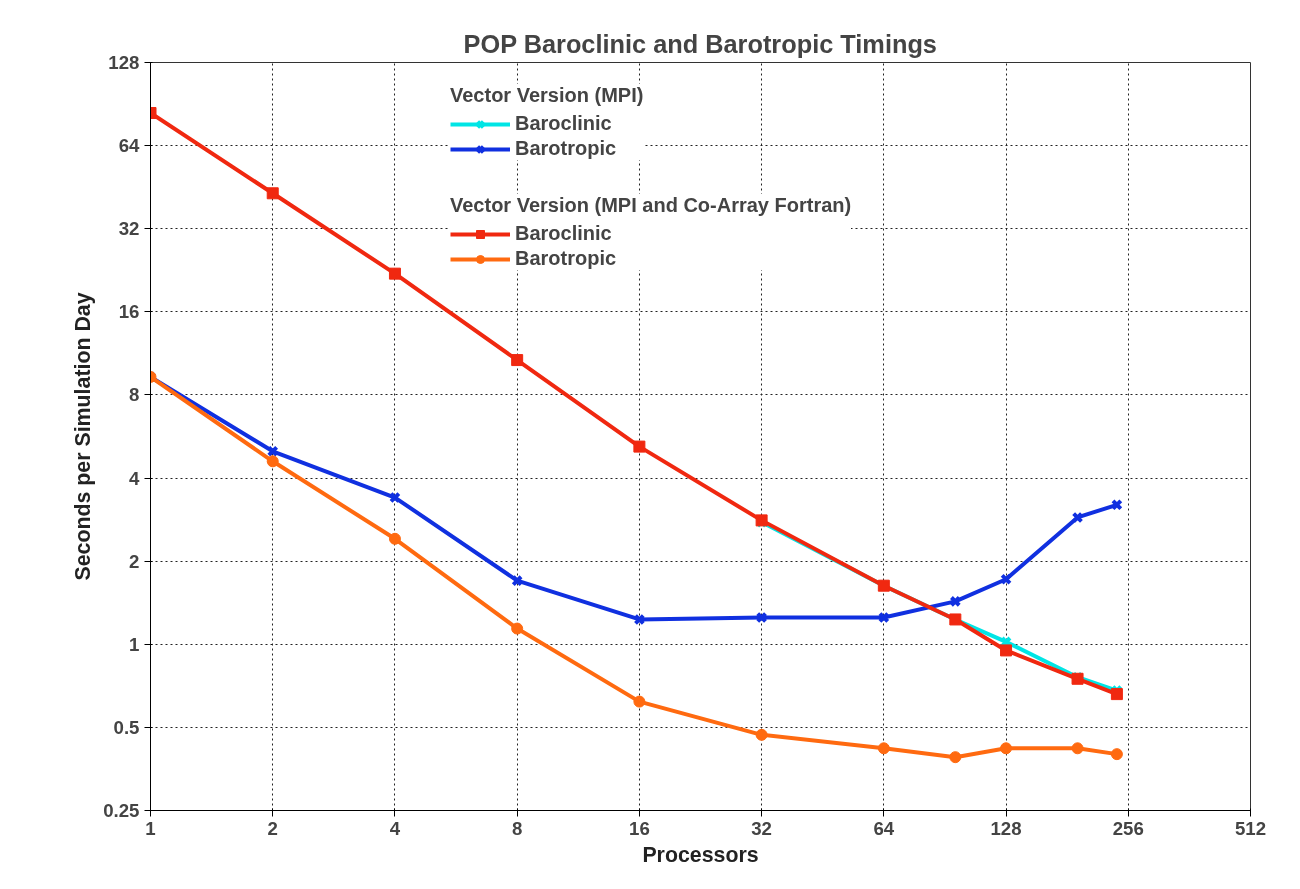 Image resolution: width=1300 pixels, height=889 pixels. I want to click on y-axis-title: Seconds per Simulation Day, so click(83, 436).